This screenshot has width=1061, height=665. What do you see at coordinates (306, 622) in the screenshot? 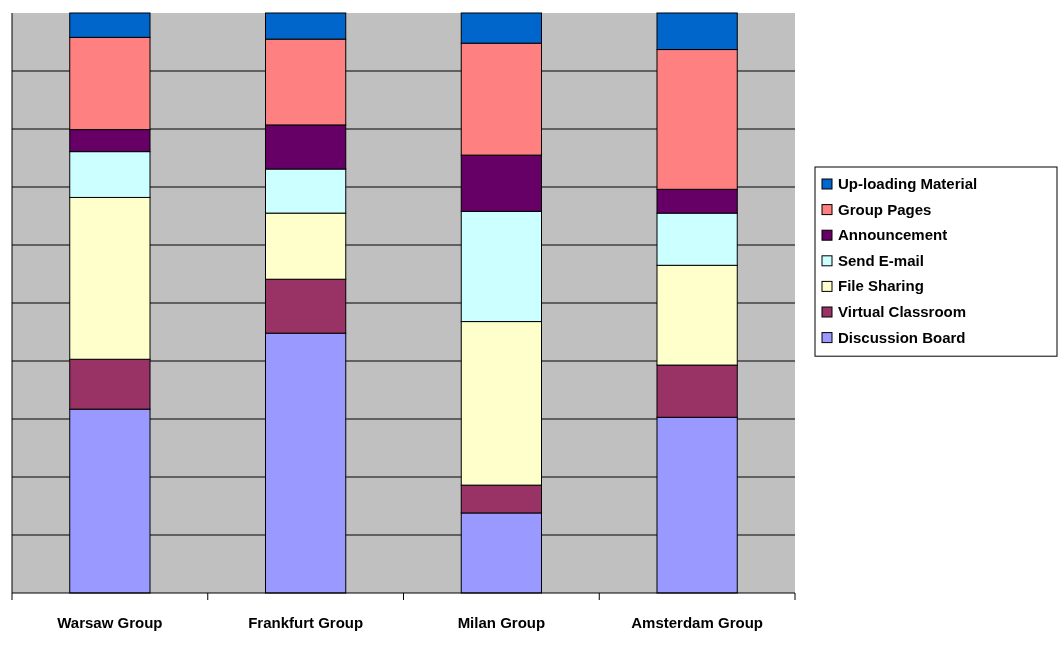
I see `x-tick-label: Frankfurt Group` at bounding box center [306, 622].